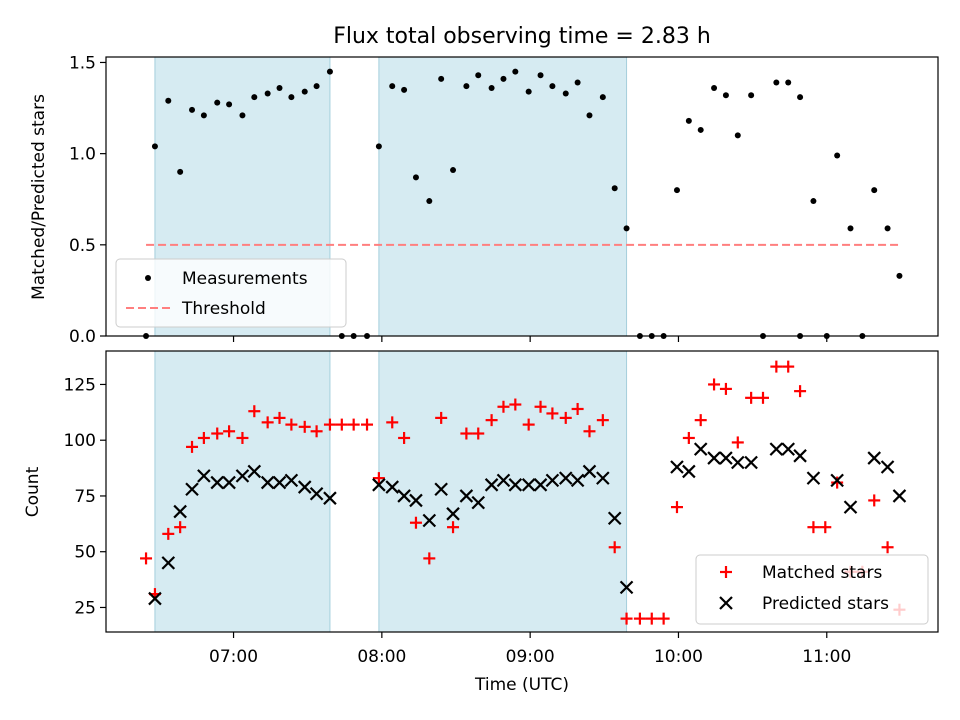 This screenshot has height=720, width=960. Describe the element at coordinates (521, 685) in the screenshot. I see `bottom-xlabel: Time (UTC)` at that location.